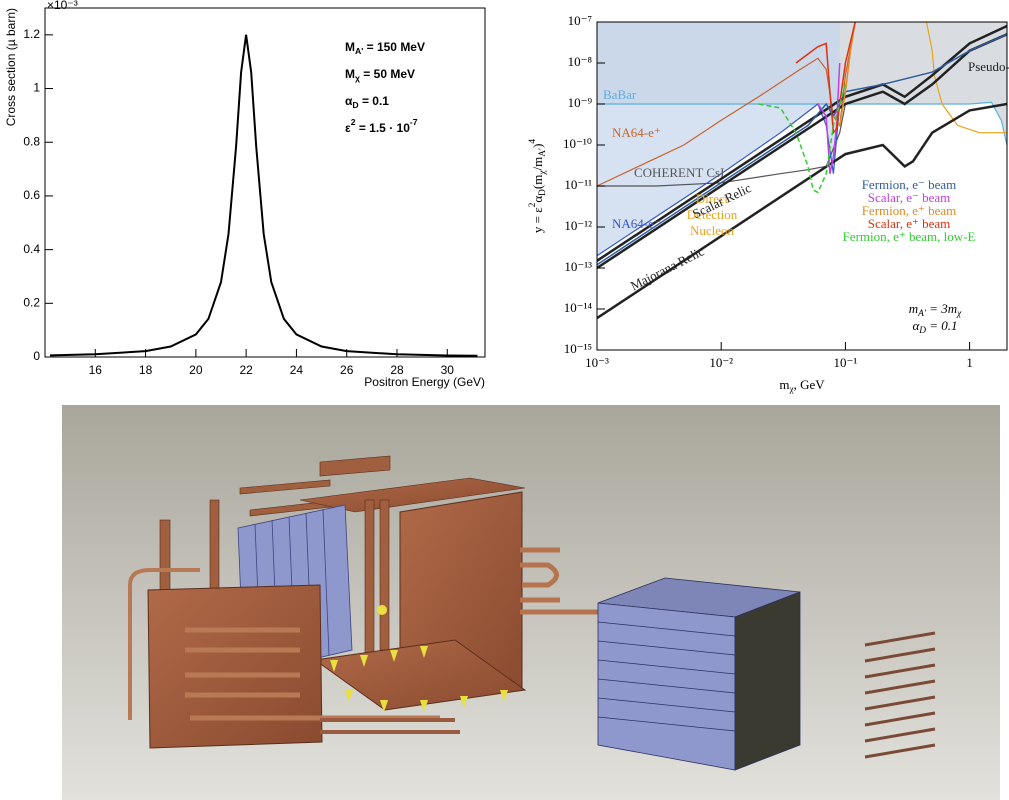 This screenshot has height=800, width=1009. What do you see at coordinates (359, 51) in the screenshot?
I see `text-part: A'` at bounding box center [359, 51].